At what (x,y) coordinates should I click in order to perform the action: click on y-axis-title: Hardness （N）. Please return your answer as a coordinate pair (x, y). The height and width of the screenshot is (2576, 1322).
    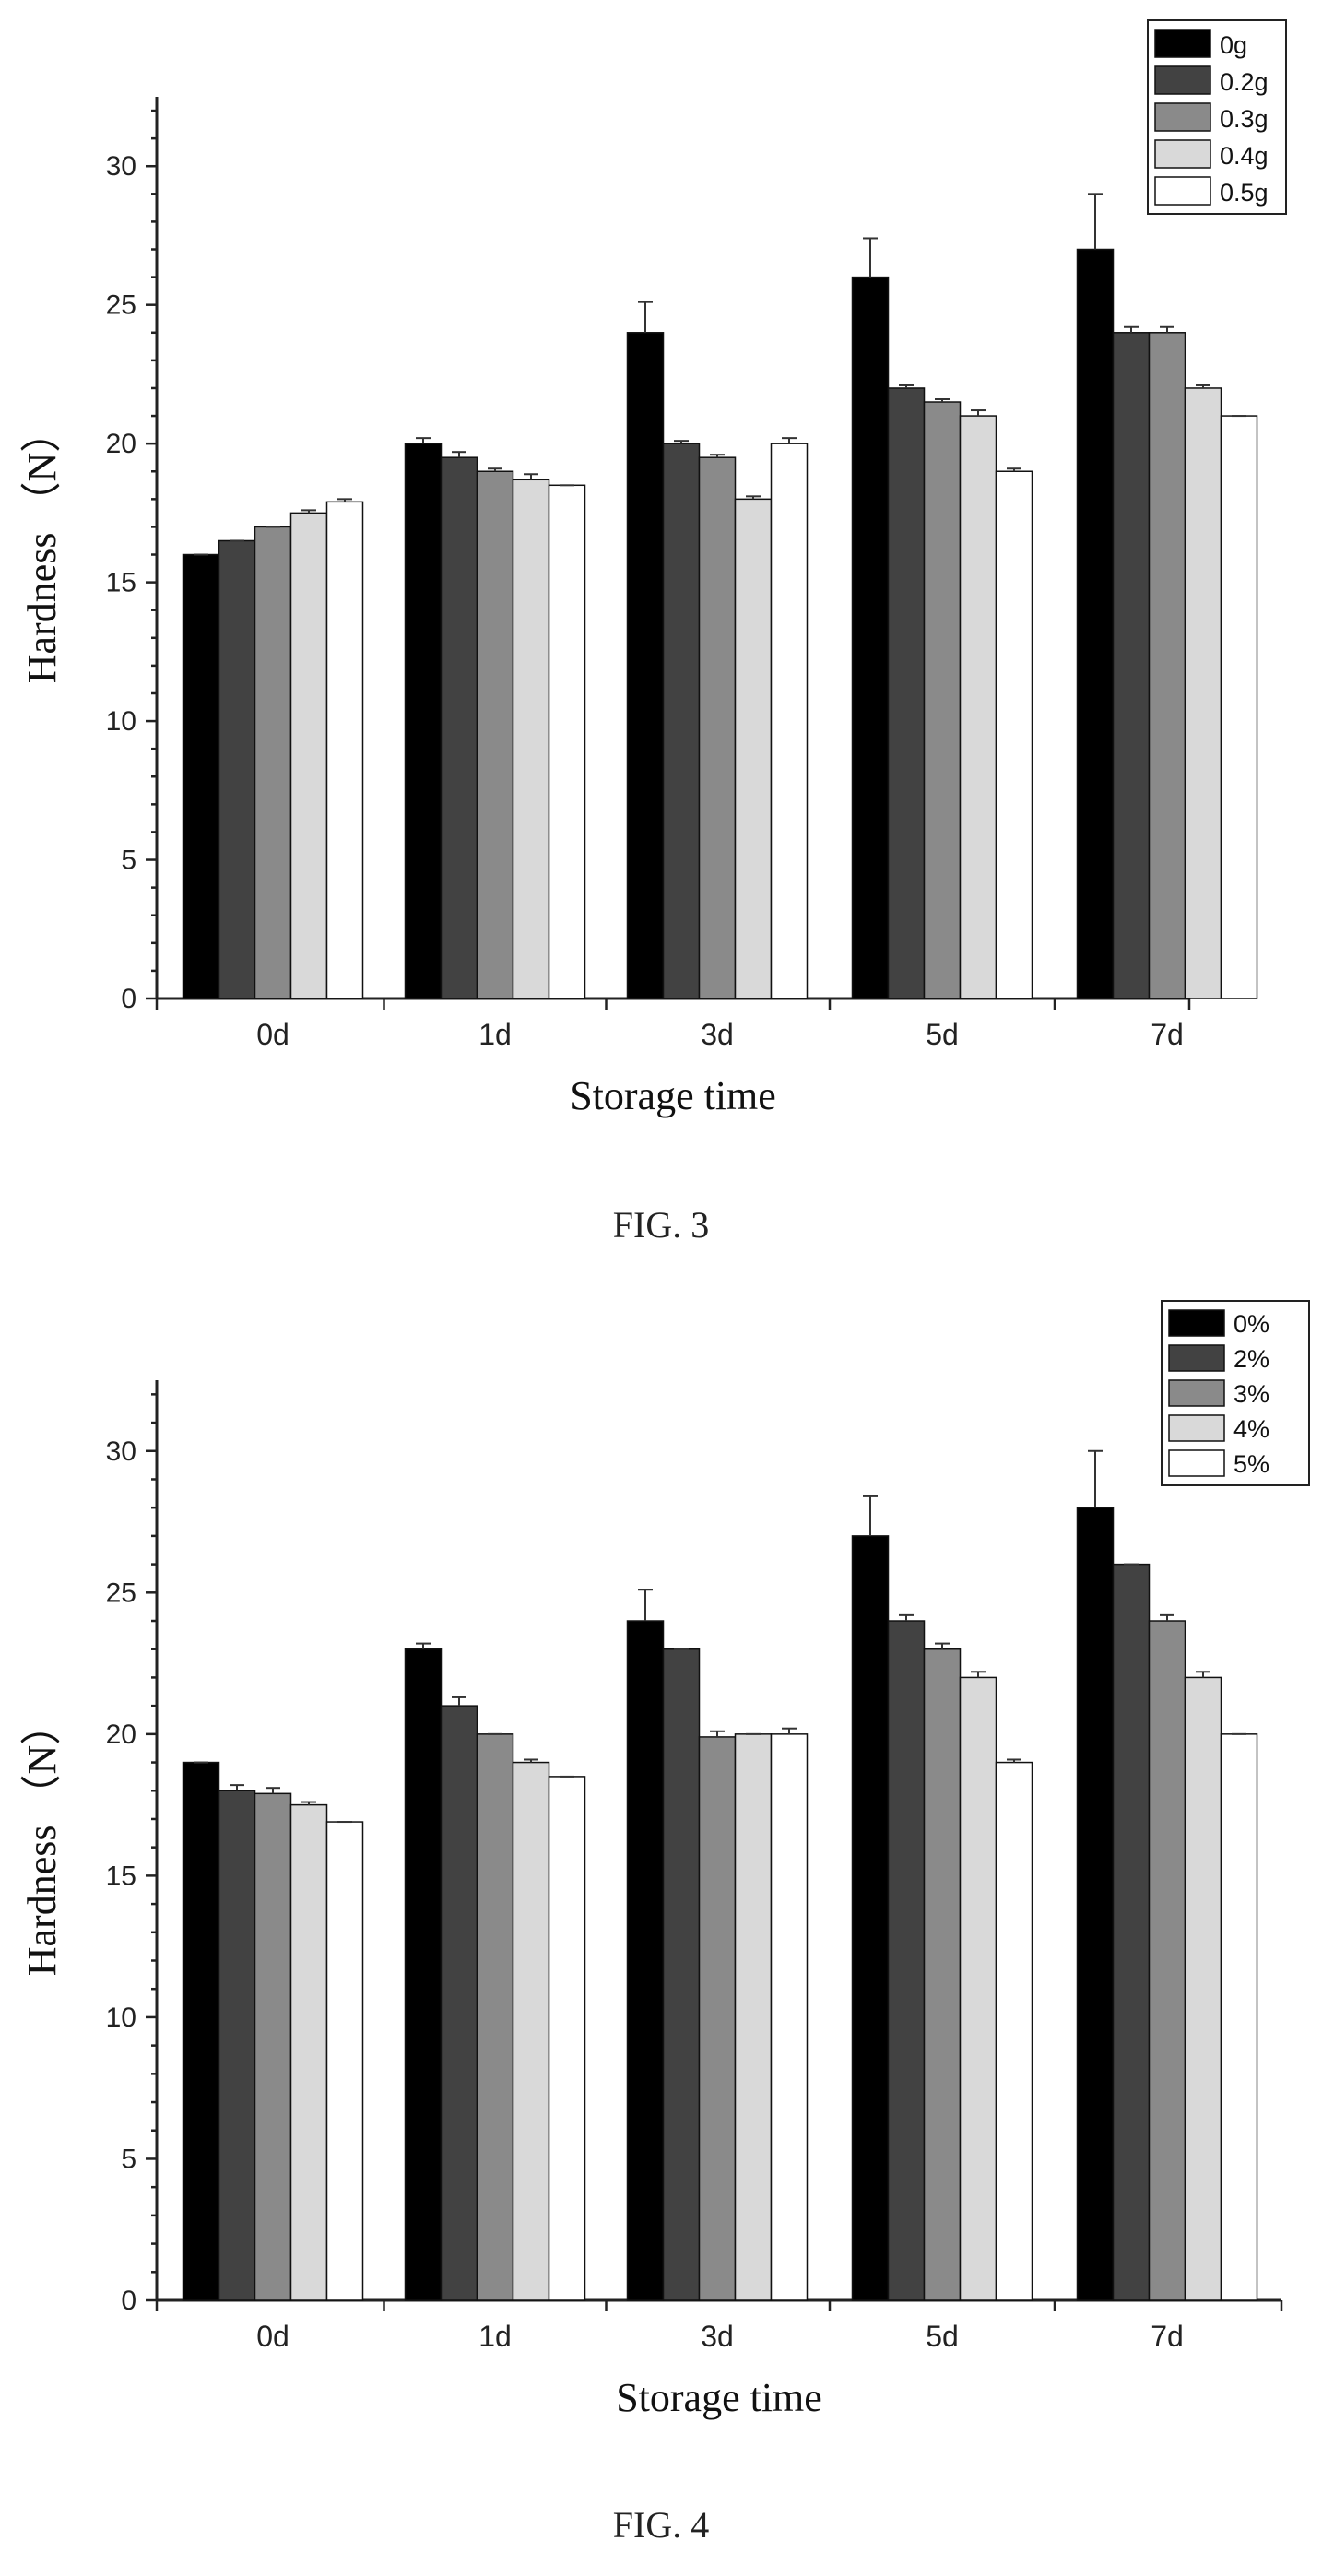
    Looking at the image, I should click on (42, 548).